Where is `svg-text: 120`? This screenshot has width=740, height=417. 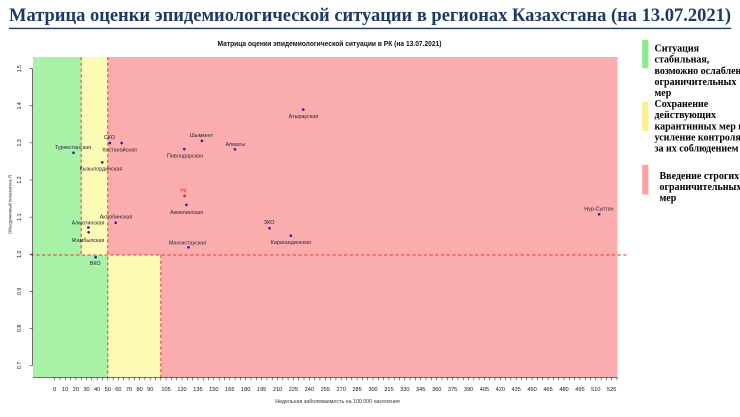 svg-text: 120 is located at coordinates (181, 390).